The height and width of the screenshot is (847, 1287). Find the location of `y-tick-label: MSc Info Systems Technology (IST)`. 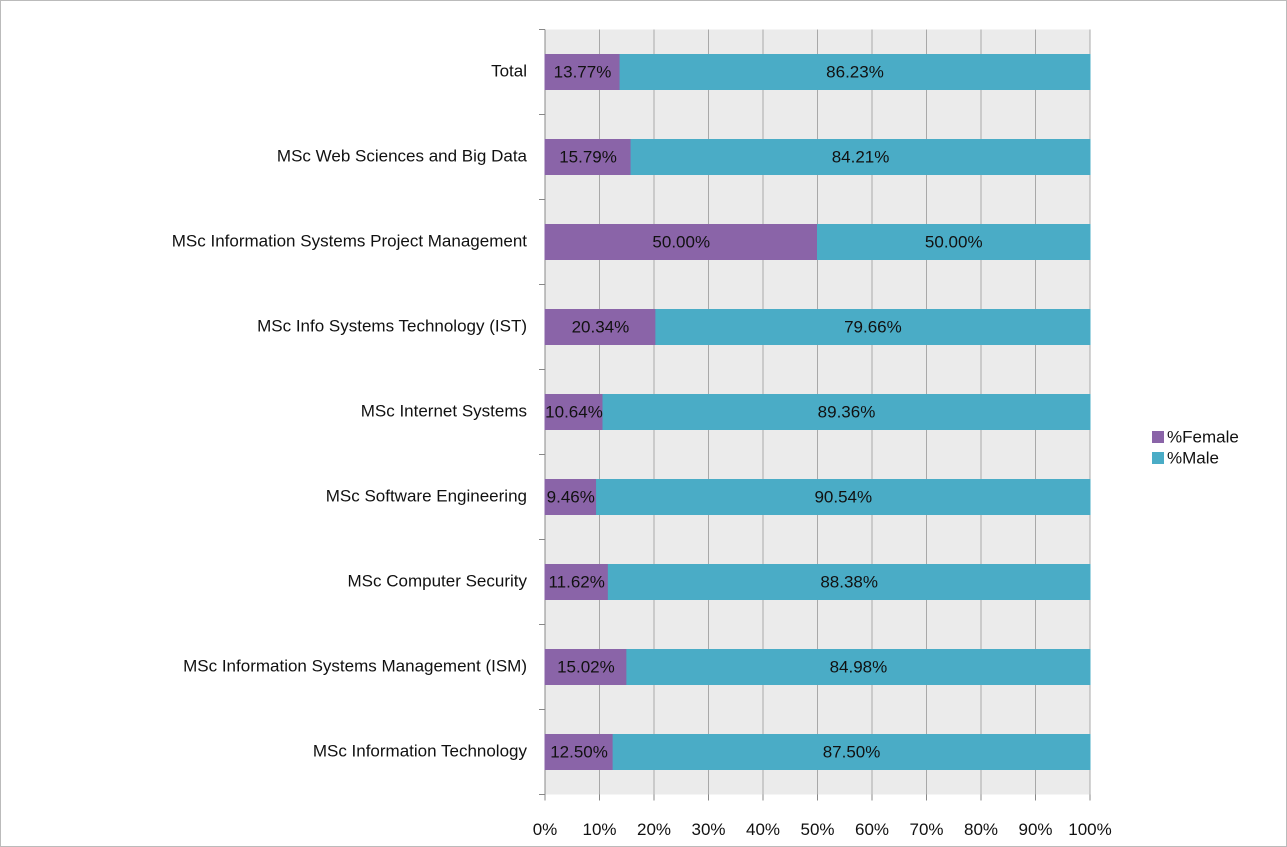

y-tick-label: MSc Info Systems Technology (IST) is located at coordinates (392, 325).